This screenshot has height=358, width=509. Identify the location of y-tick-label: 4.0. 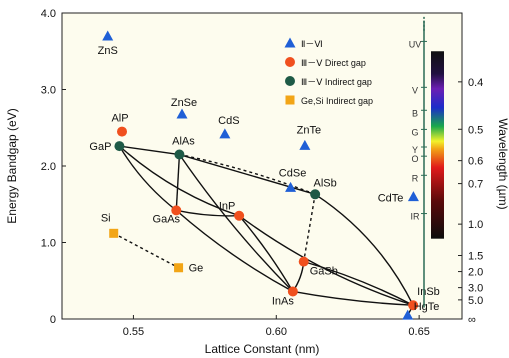
(48, 14).